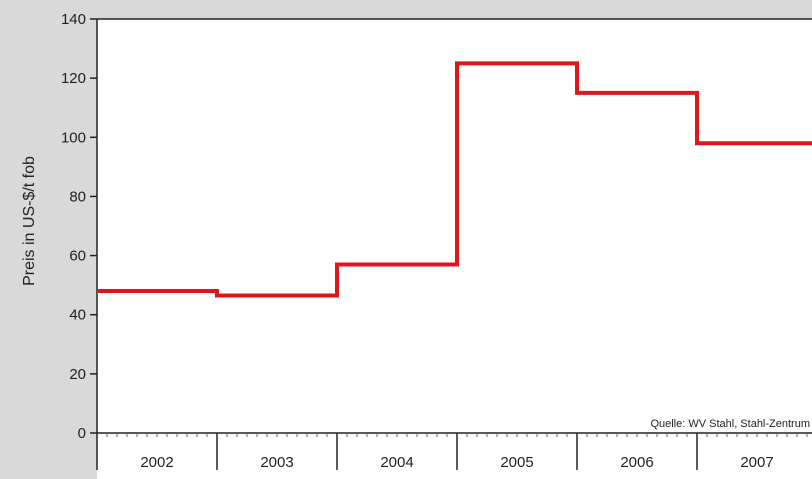  I want to click on y-tick-label: 100, so click(73, 137).